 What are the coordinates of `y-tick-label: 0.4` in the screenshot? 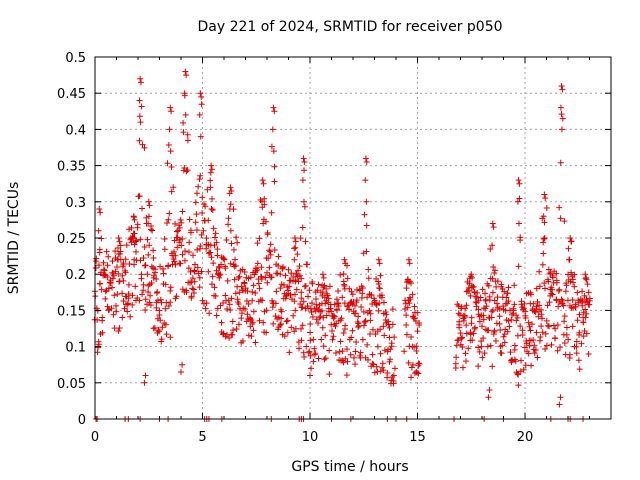 It's located at (75, 130).